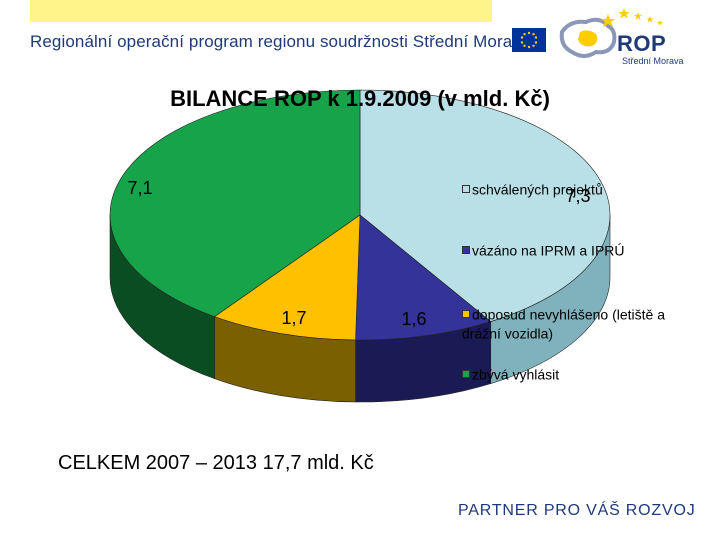 The image size is (720, 540). Describe the element at coordinates (139, 188) in the screenshot. I see `data-label: 7,1` at that location.